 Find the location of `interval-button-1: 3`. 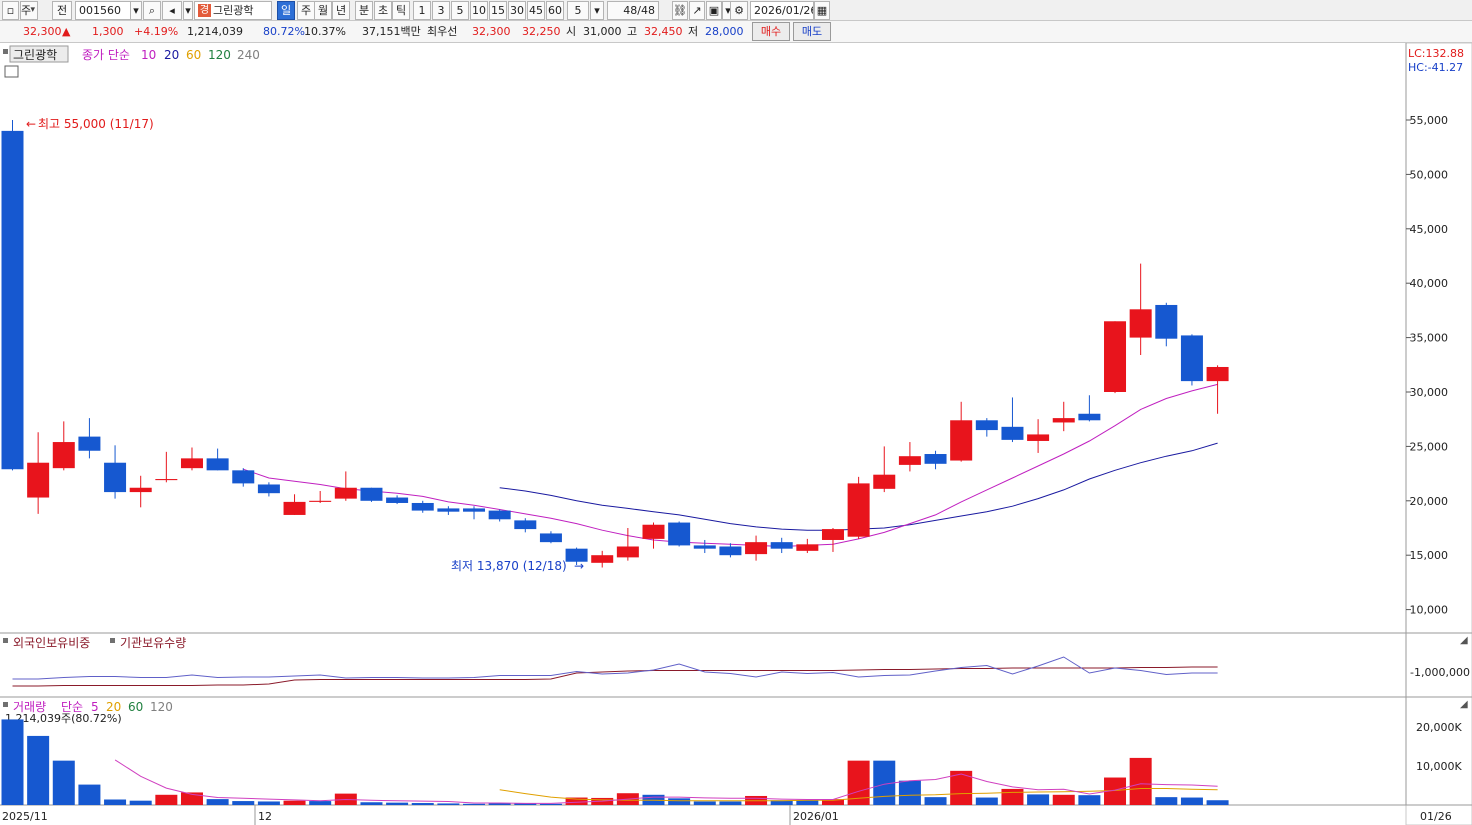

interval-button-1: 3 is located at coordinates (441, 10).